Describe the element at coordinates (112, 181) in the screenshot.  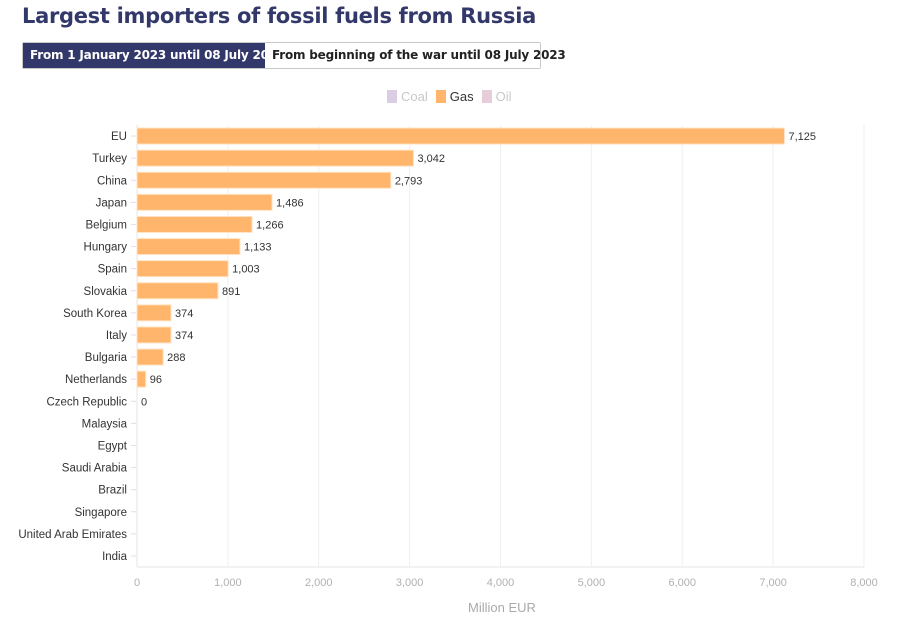
I see `y-category-label: China` at that location.